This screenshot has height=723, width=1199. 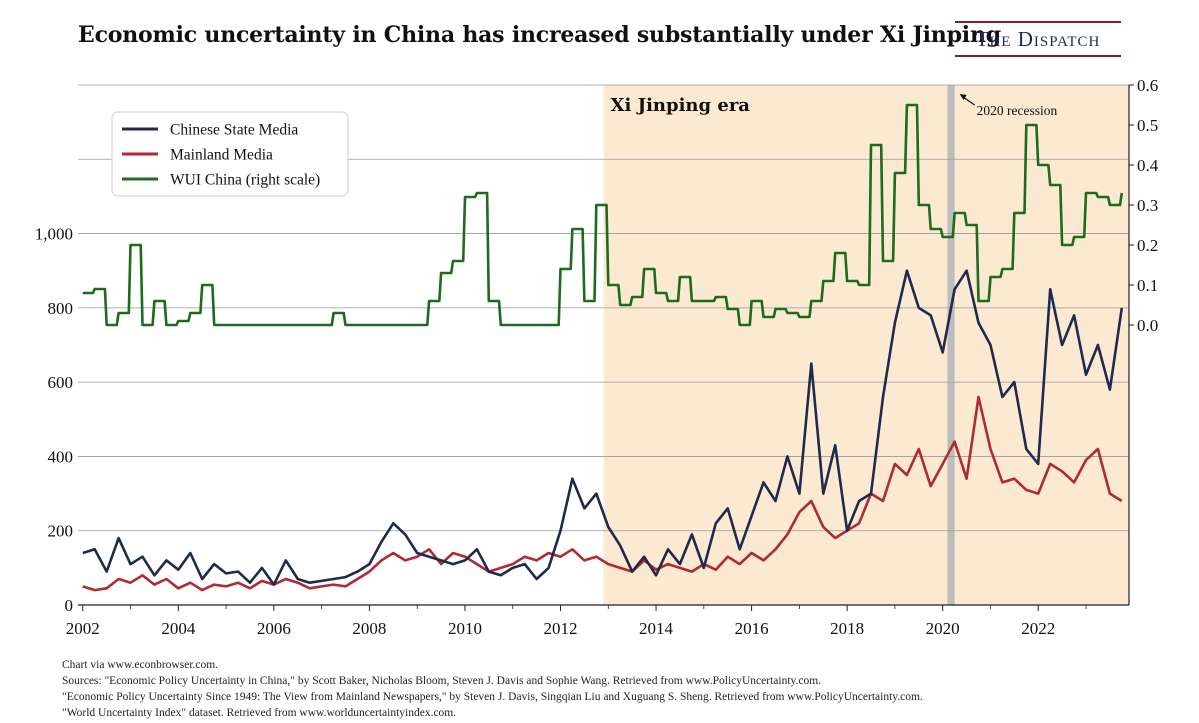 What do you see at coordinates (561, 628) in the screenshot?
I see `x-tick-label: 2012` at bounding box center [561, 628].